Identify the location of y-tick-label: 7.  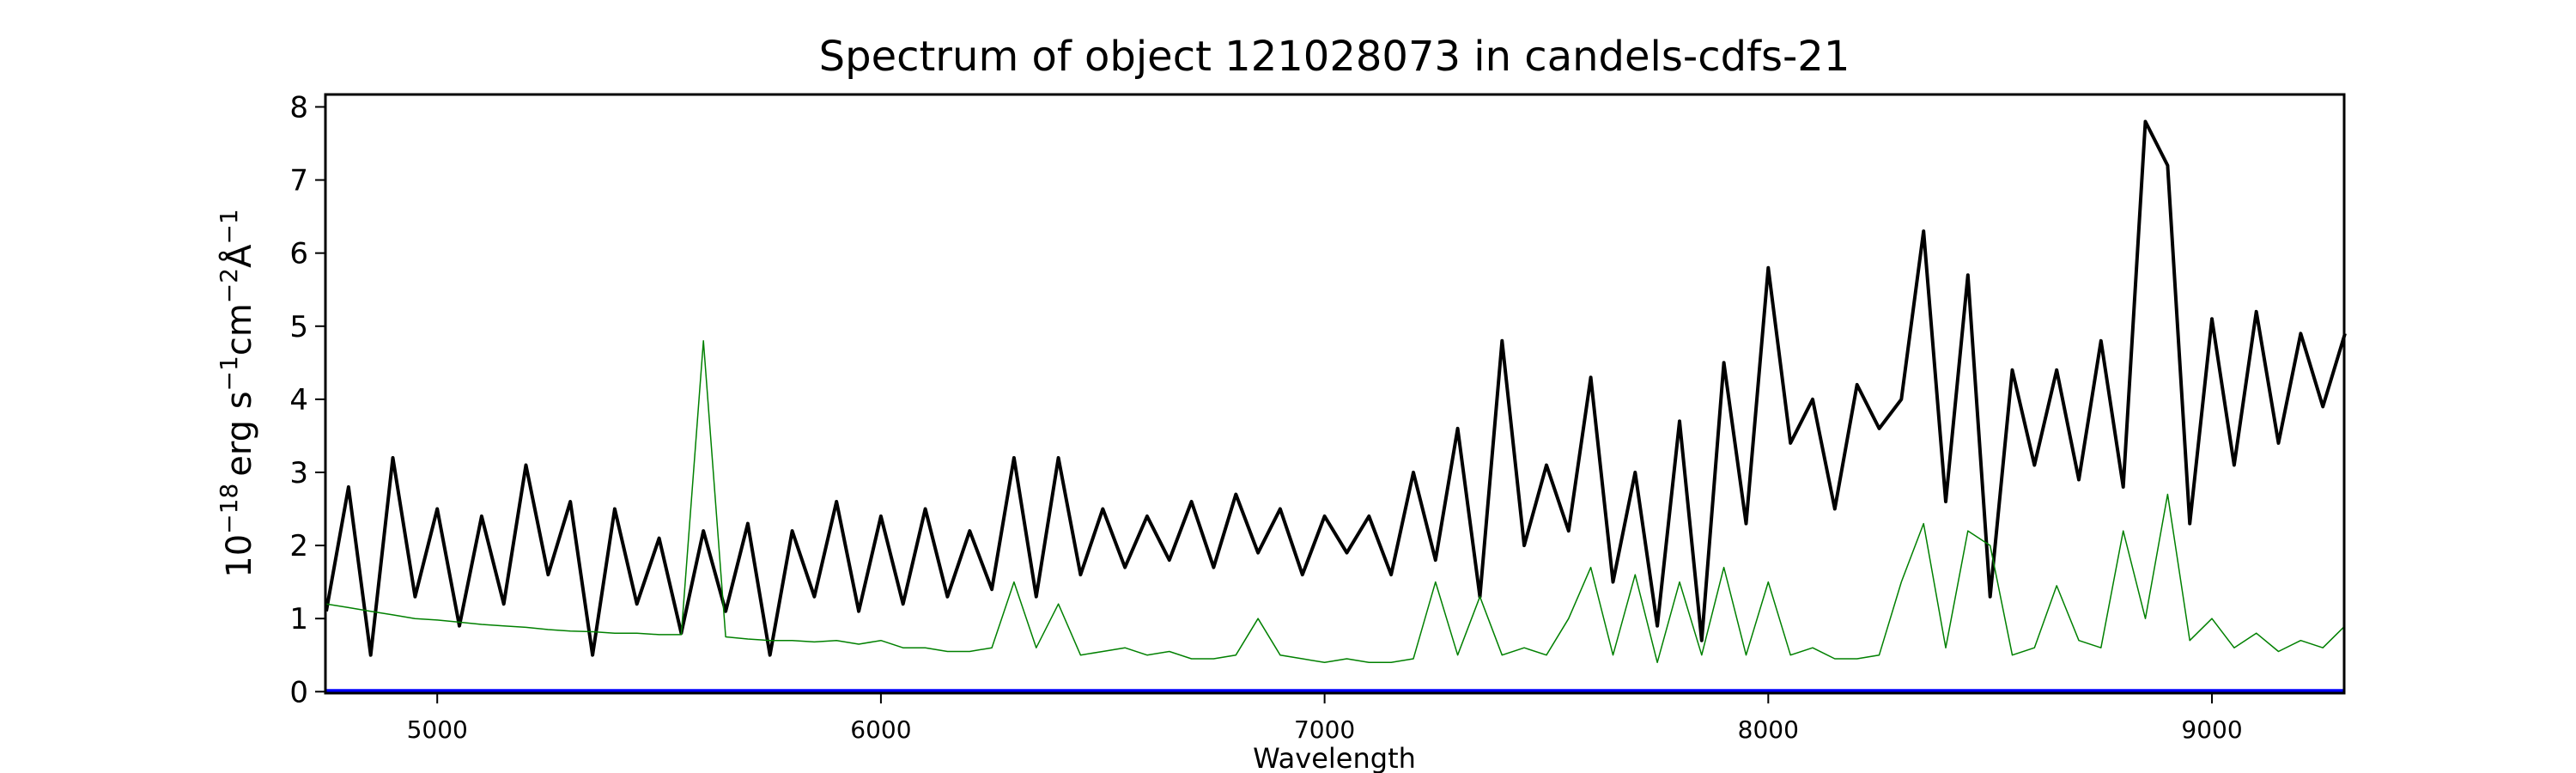
(298, 181).